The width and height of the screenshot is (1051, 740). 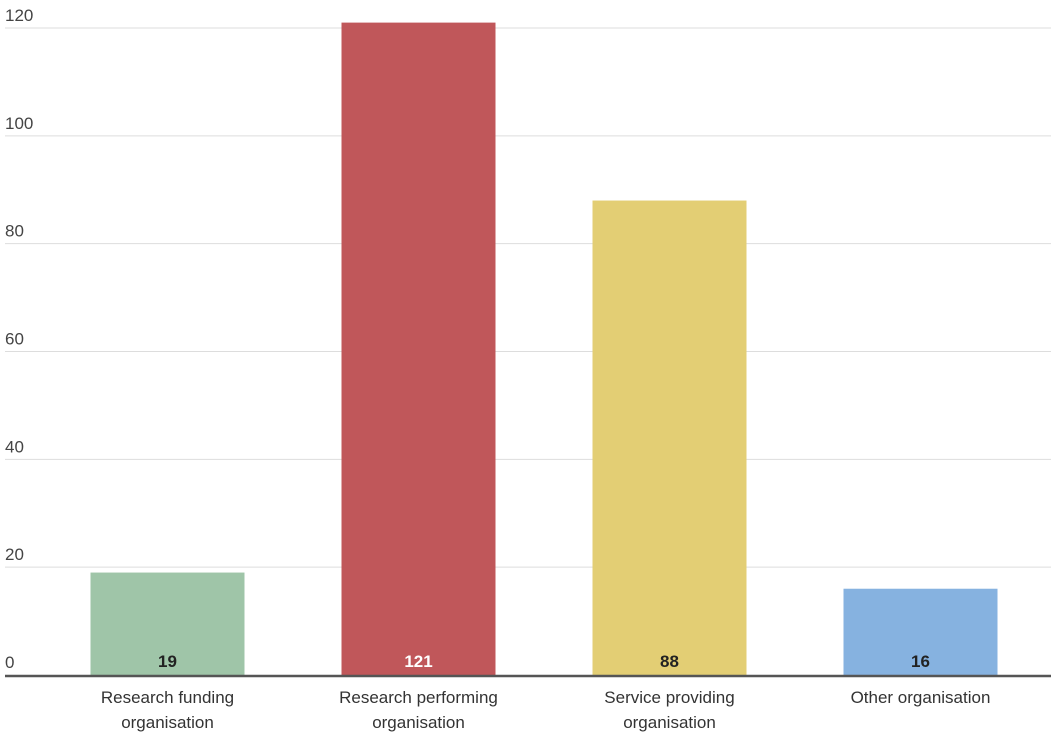 What do you see at coordinates (418, 697) in the screenshot?
I see `x-tick-label: Research performing` at bounding box center [418, 697].